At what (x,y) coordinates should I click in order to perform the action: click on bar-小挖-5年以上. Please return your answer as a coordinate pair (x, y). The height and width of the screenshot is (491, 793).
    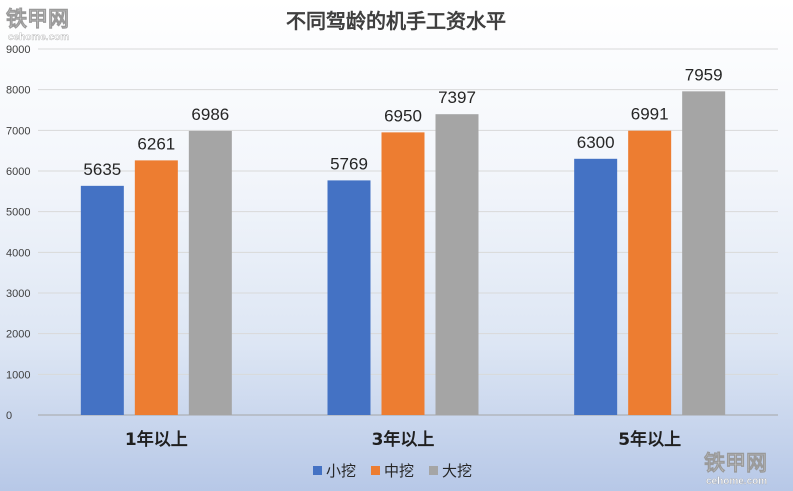
    Looking at the image, I should click on (596, 287).